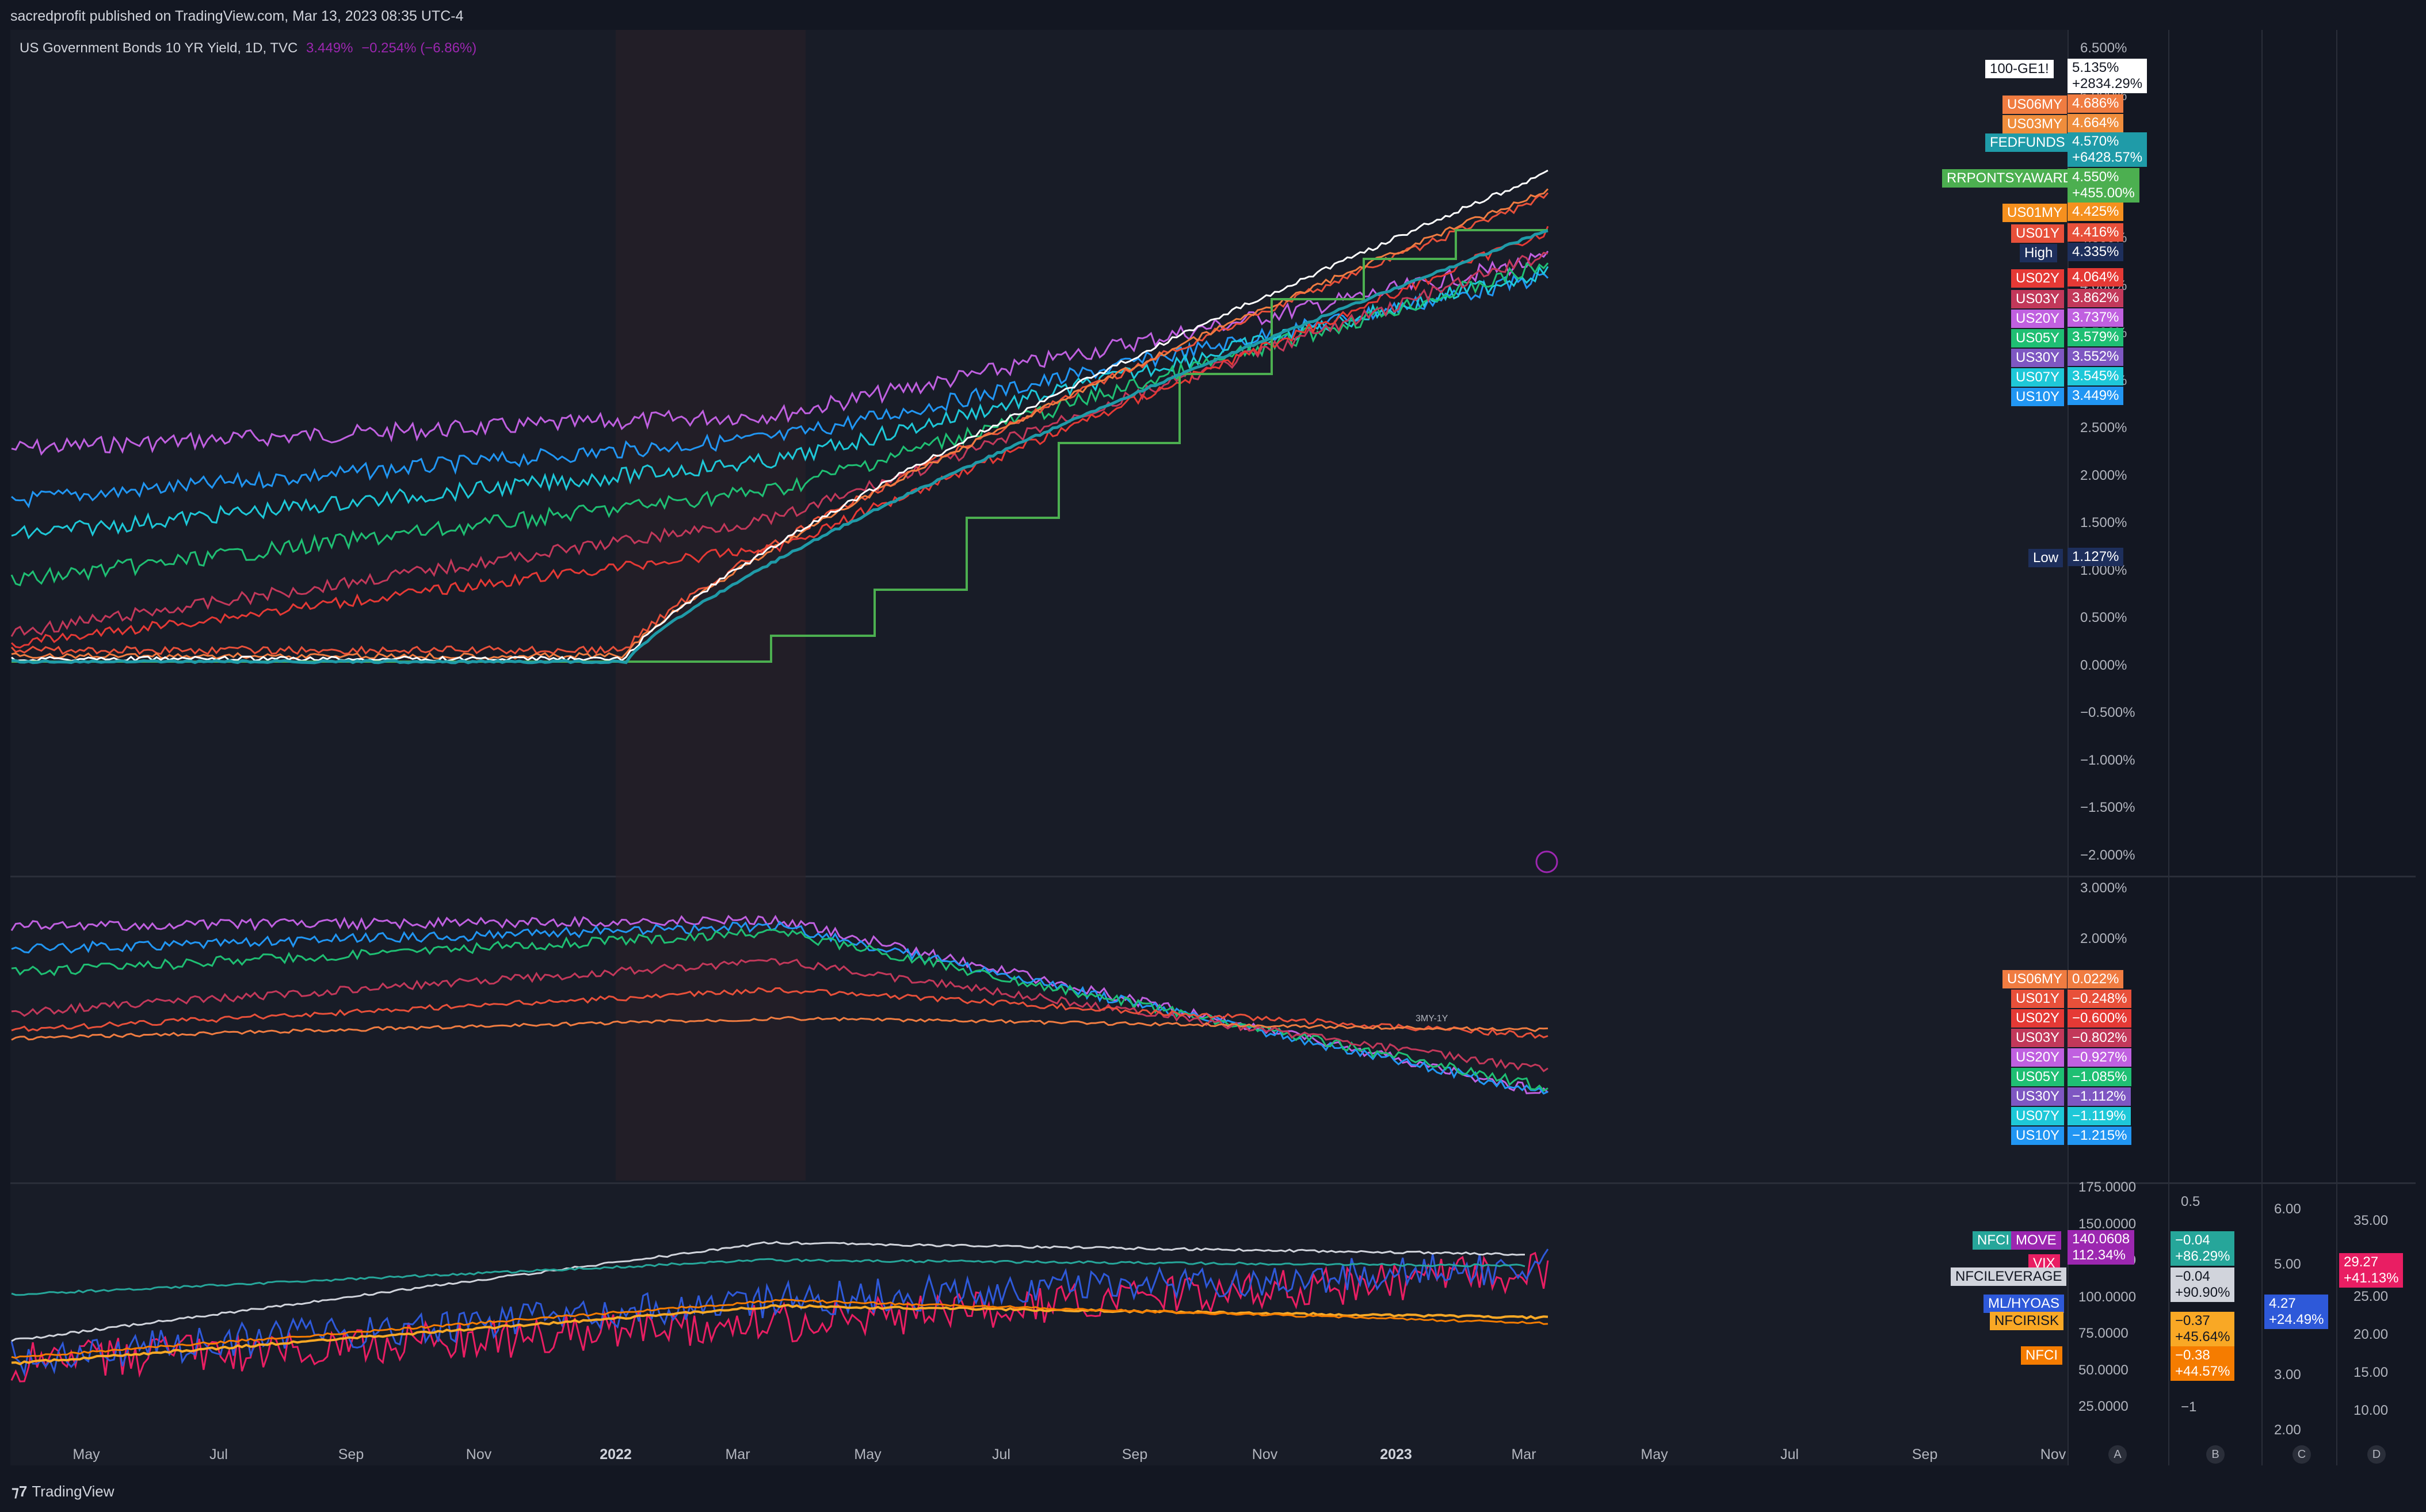 This screenshot has height=1512, width=2426. What do you see at coordinates (2371, 1220) in the screenshot?
I see `axis-d-label: 35.00` at bounding box center [2371, 1220].